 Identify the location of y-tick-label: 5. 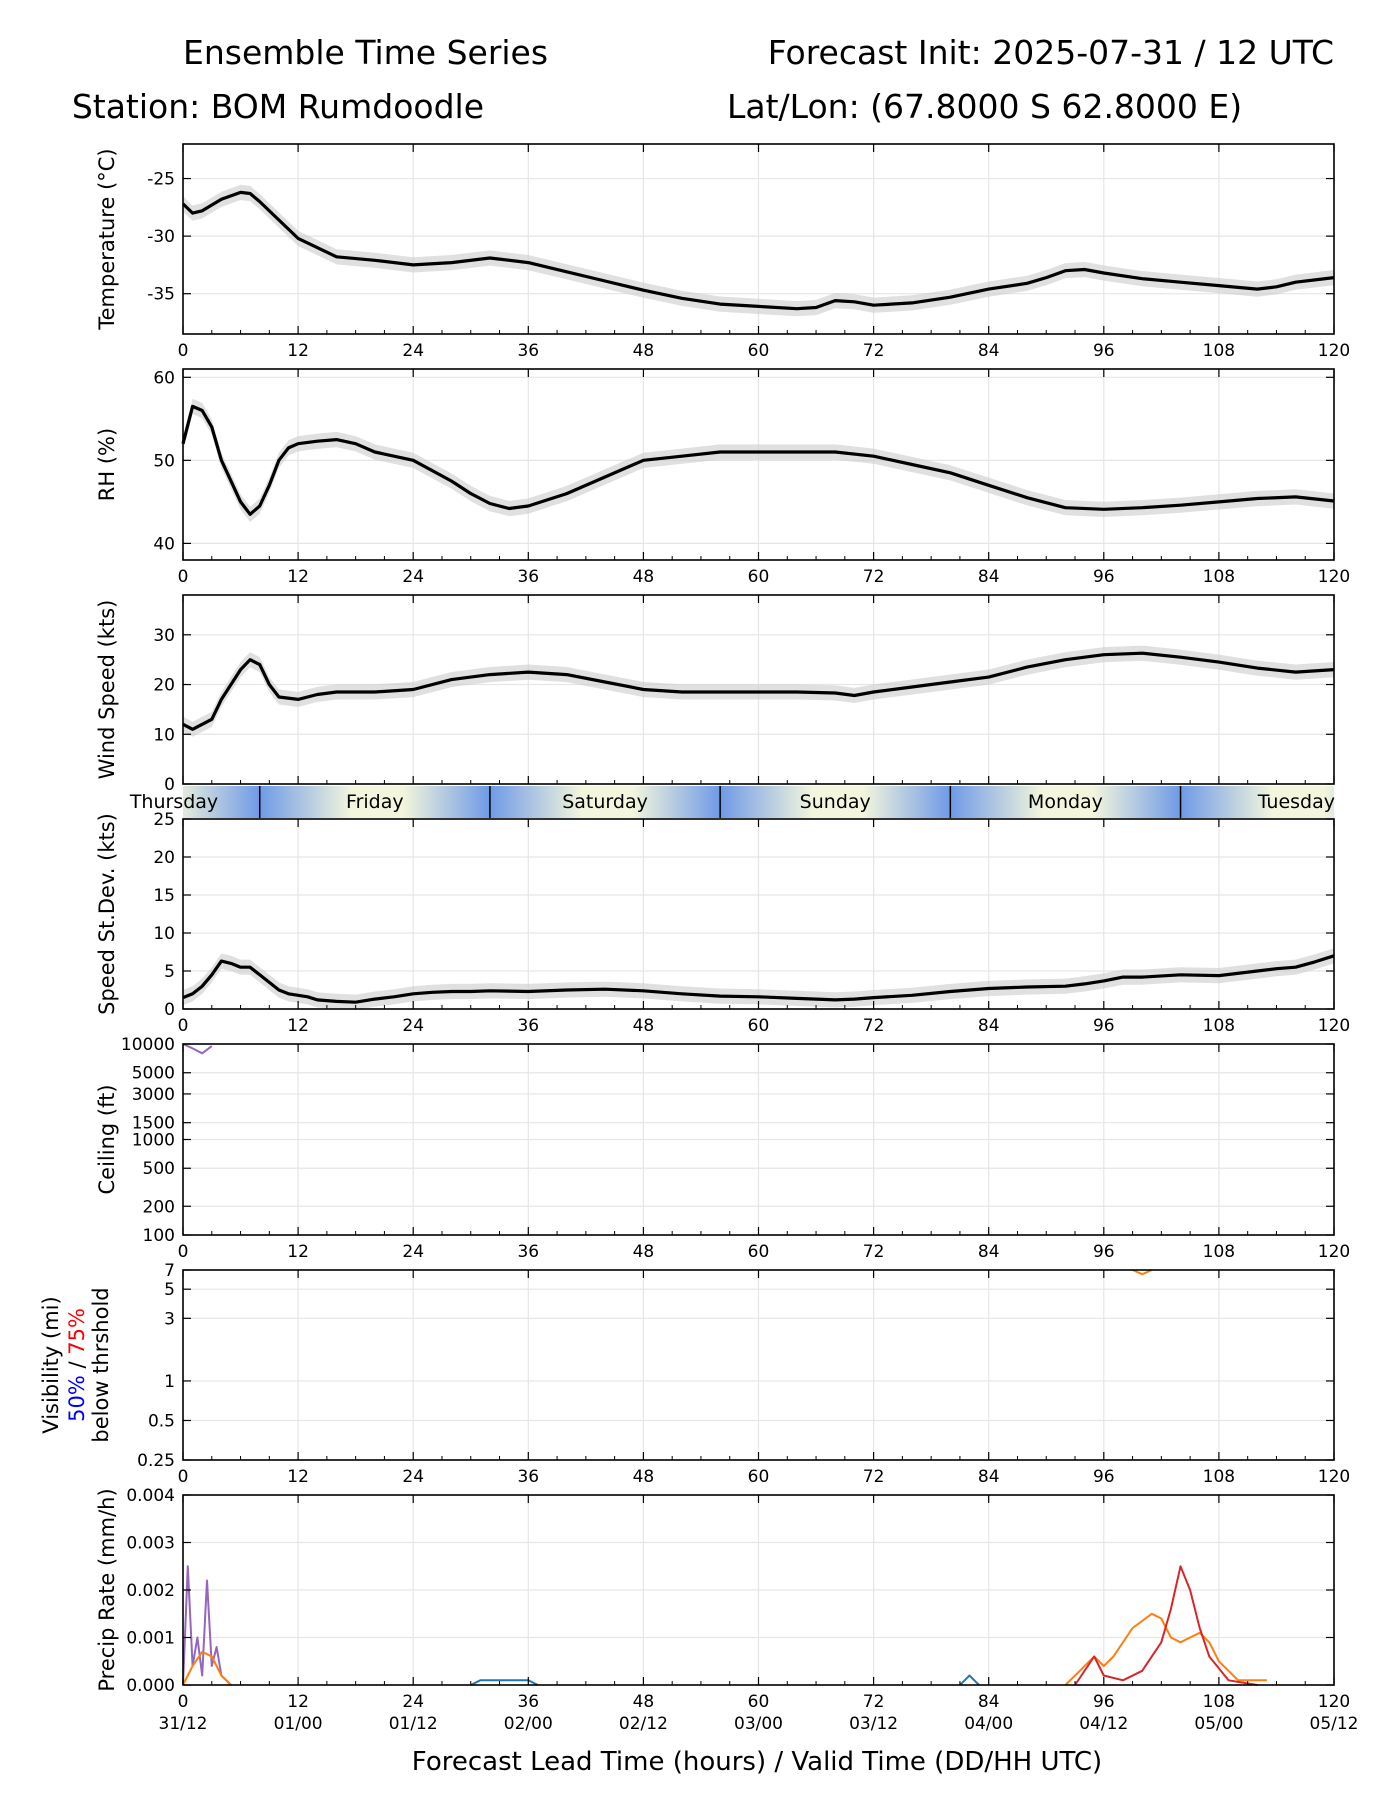
(169, 1290).